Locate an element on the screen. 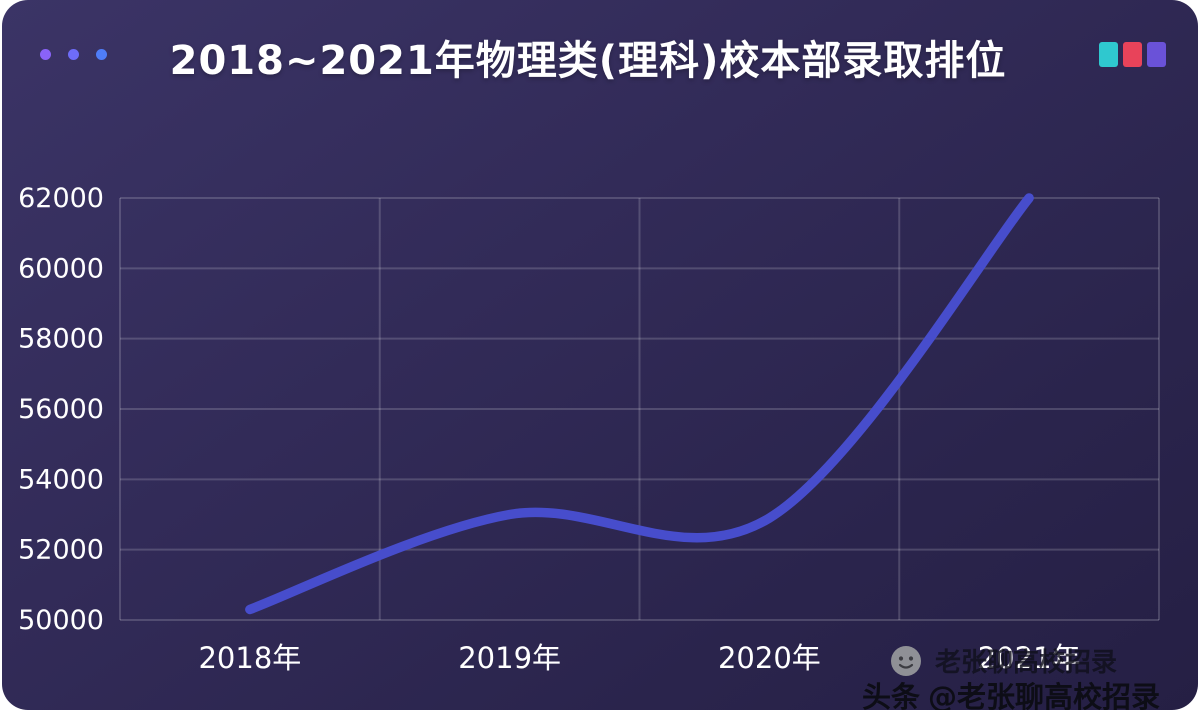 The height and width of the screenshot is (720, 1200). watermark-brand: 头条 is located at coordinates (891, 695).